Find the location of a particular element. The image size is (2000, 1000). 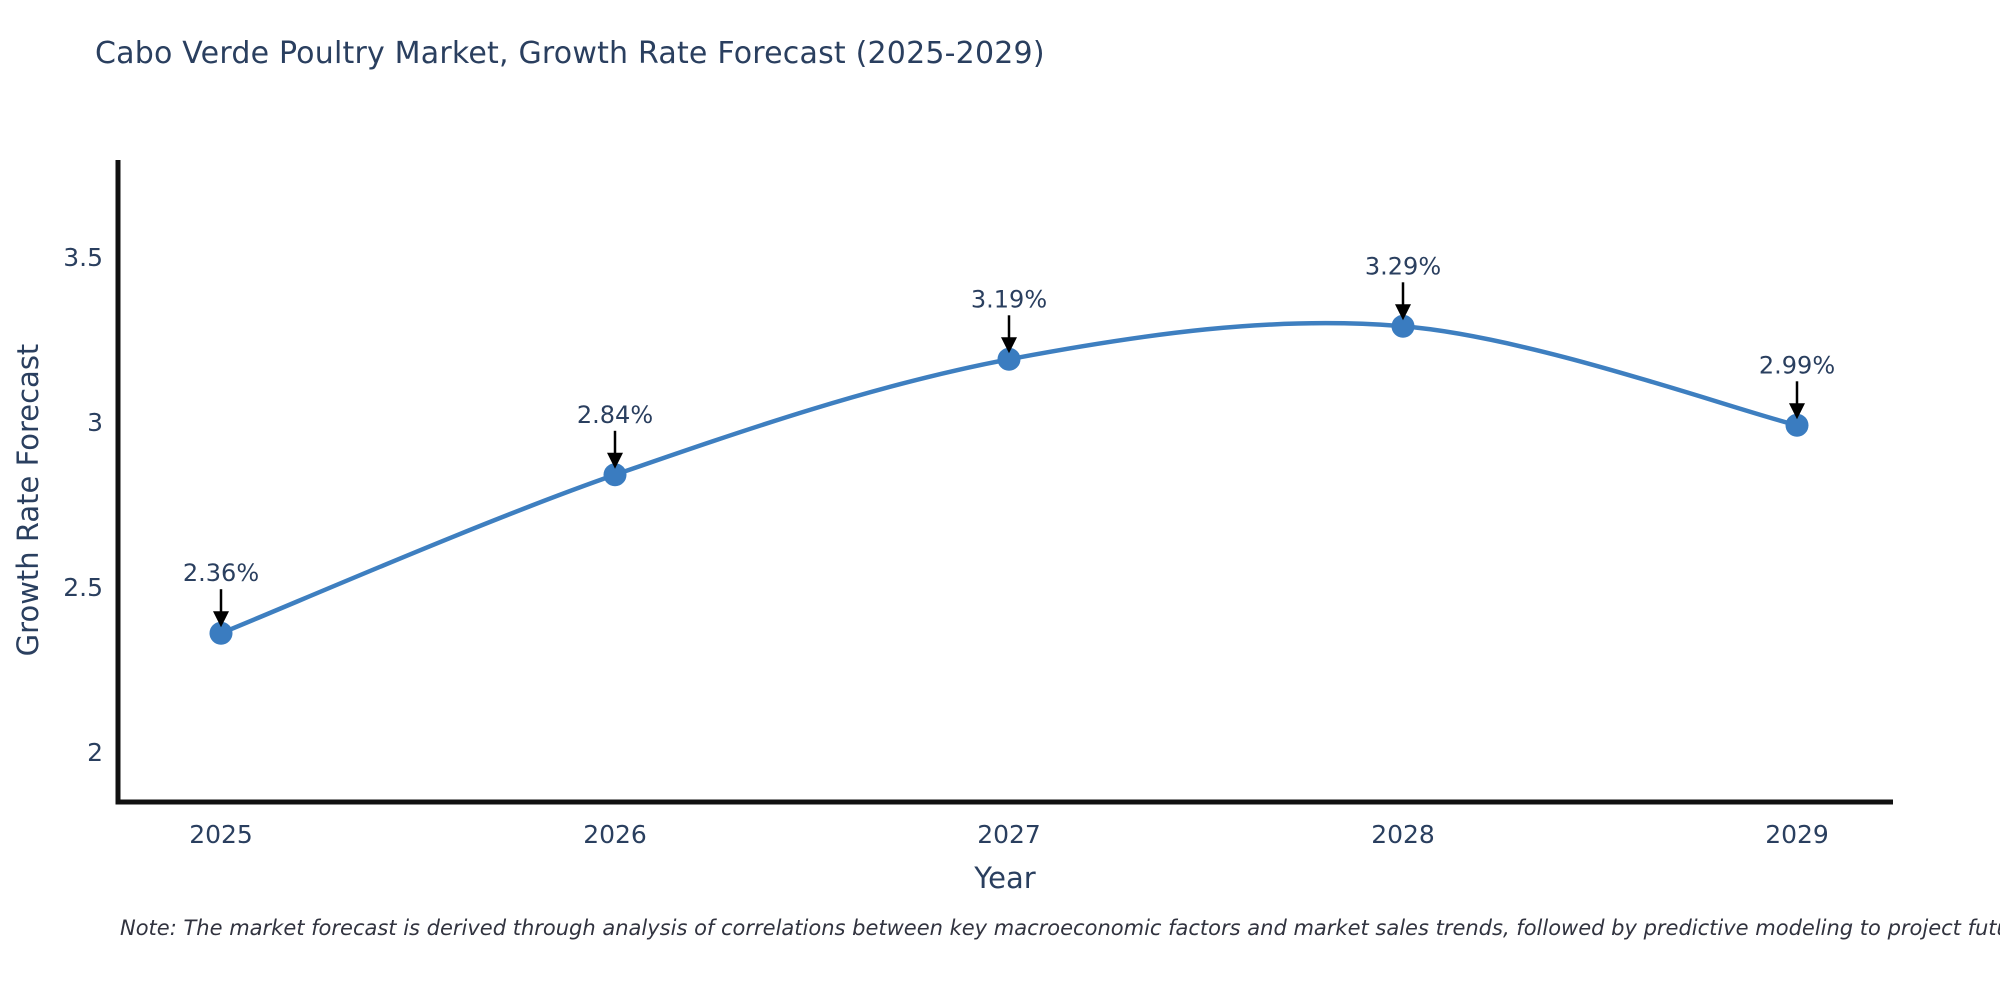

y-tick-label: 2 is located at coordinates (95, 752).